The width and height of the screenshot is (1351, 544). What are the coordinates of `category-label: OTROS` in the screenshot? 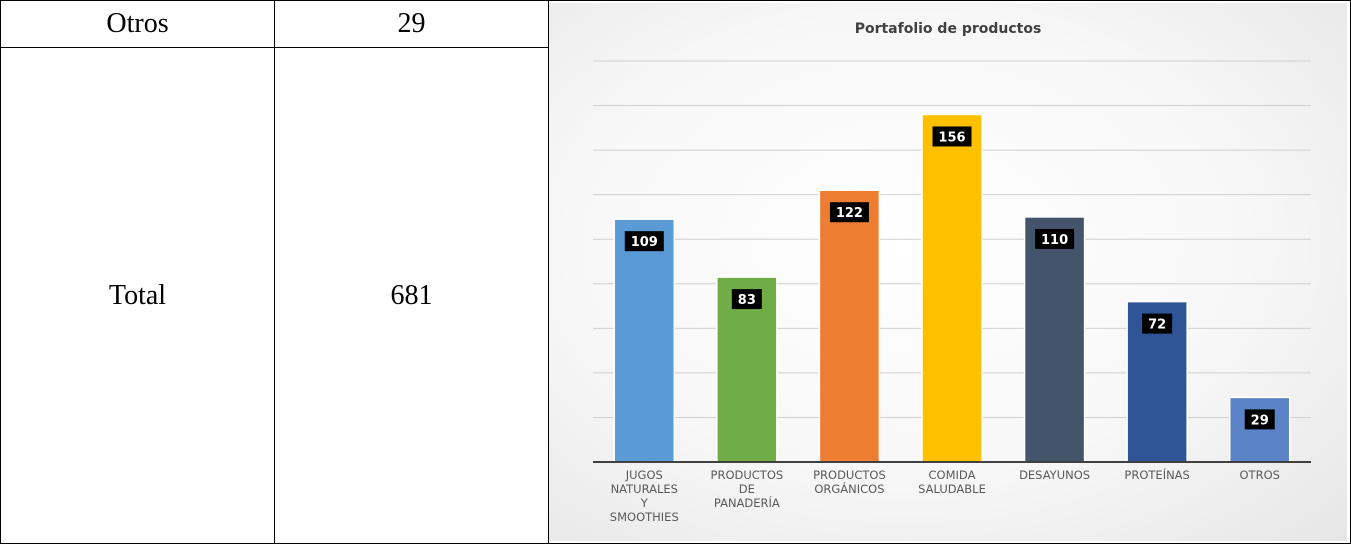 It's located at (1260, 475).